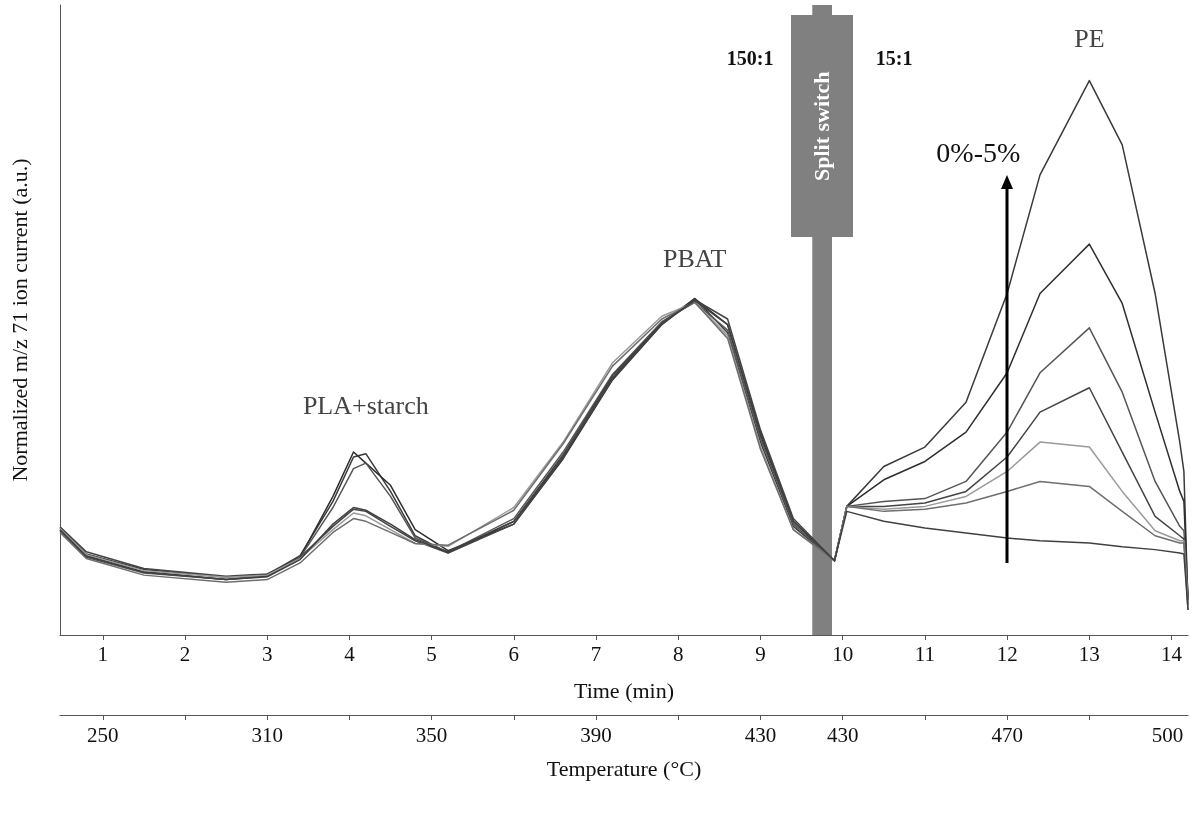 The height and width of the screenshot is (823, 1192). I want to click on x-tick-label: 6, so click(514, 653).